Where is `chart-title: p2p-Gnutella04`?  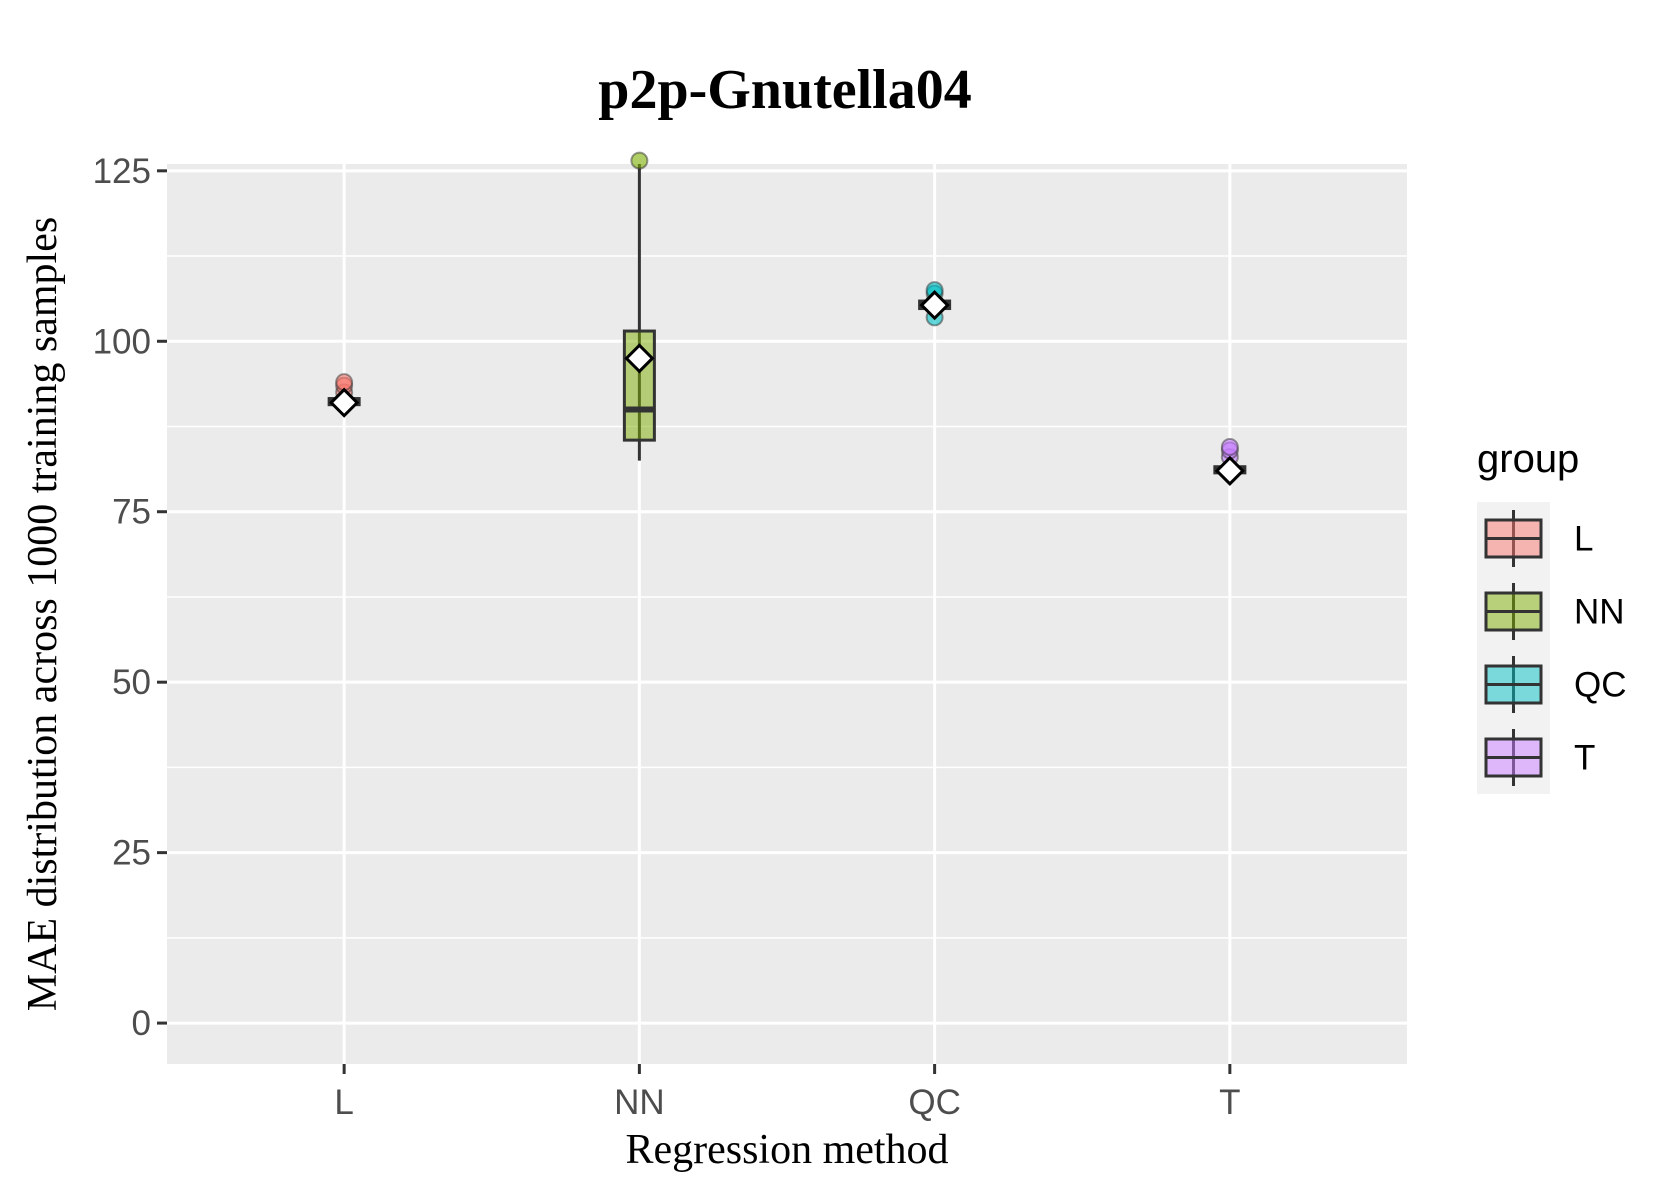 chart-title: p2p-Gnutella04 is located at coordinates (784, 90).